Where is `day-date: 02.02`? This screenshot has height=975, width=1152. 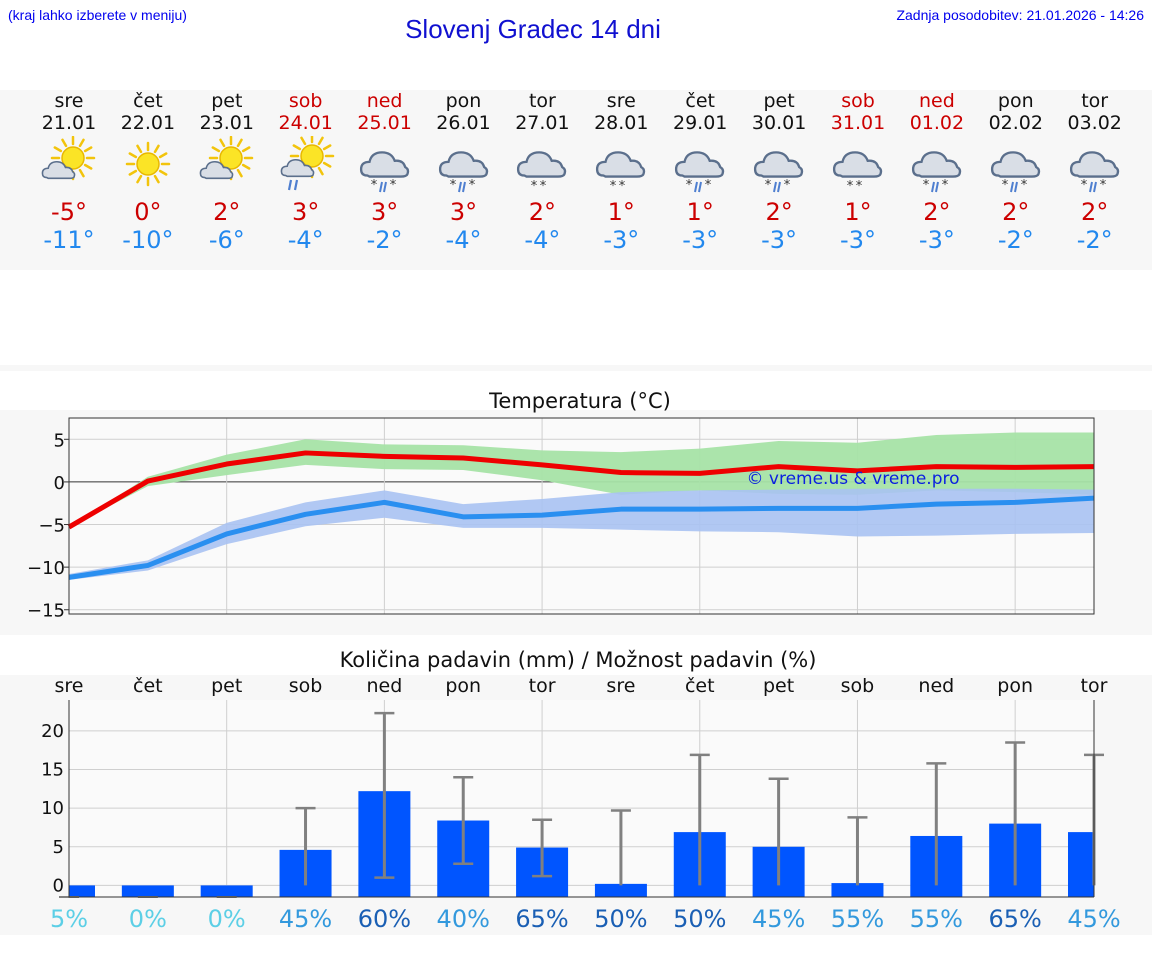 day-date: 02.02 is located at coordinates (1015, 123).